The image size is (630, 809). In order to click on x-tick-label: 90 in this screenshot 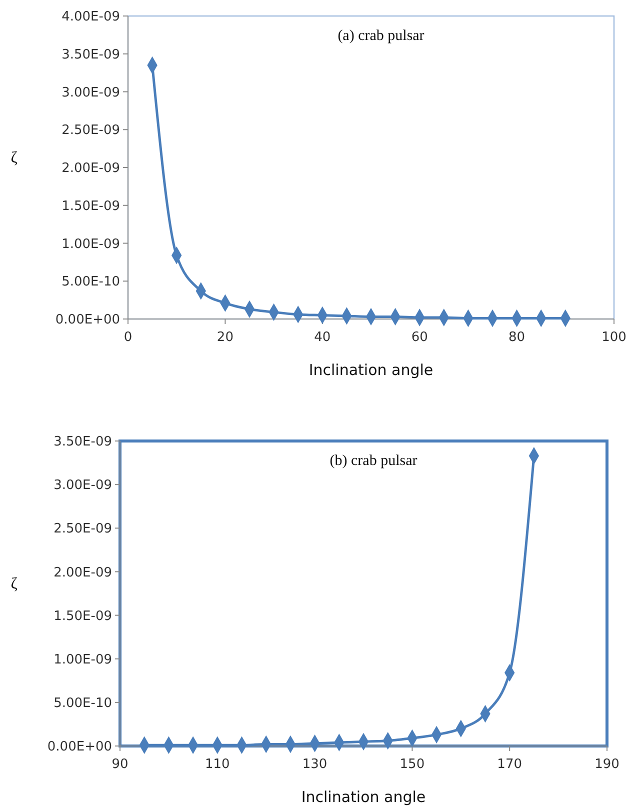, I will do `click(120, 764)`.